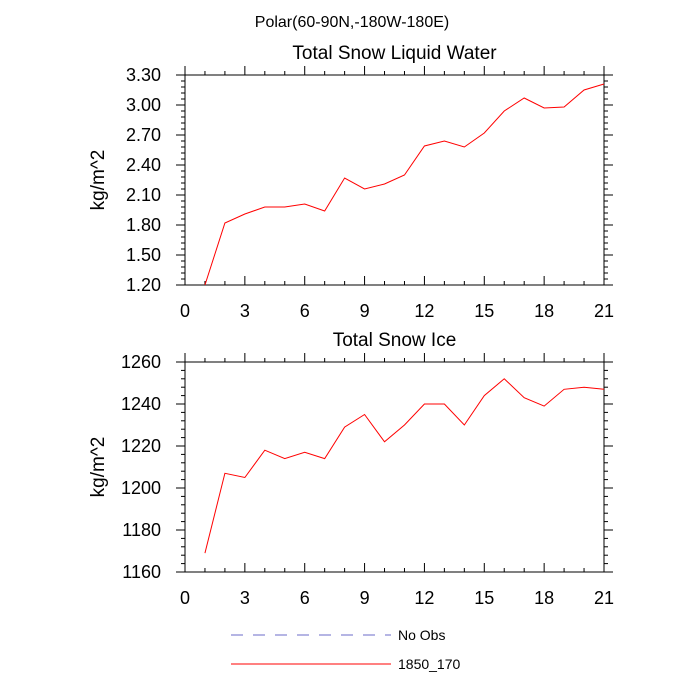 This screenshot has width=700, height=700. What do you see at coordinates (143, 135) in the screenshot?
I see `y-tick-label: 2.70` at bounding box center [143, 135].